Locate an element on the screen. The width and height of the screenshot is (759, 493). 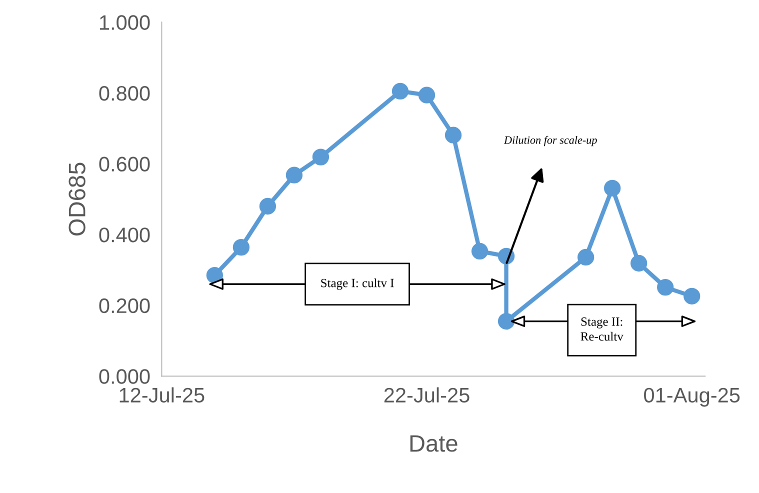
x-axis-title: Date is located at coordinates (434, 443).